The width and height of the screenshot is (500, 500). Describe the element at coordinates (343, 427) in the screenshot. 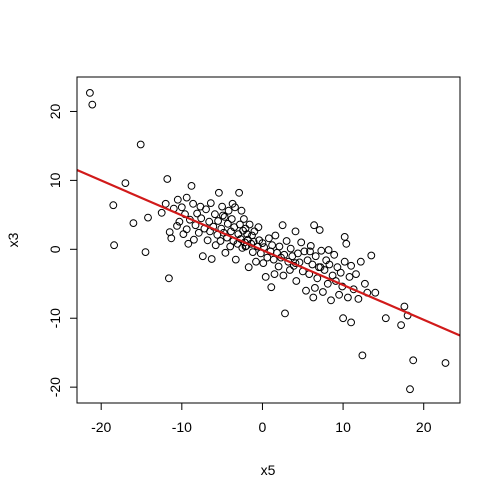

I see `x-tick-label: 10` at that location.